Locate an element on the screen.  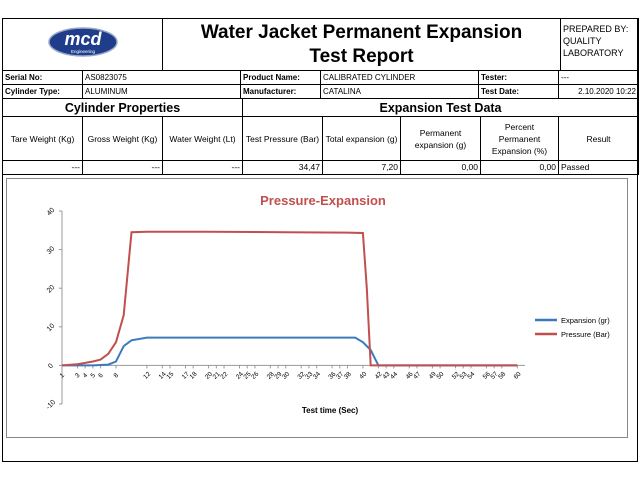
x-tick-label: 1 is located at coordinates (63, 376).